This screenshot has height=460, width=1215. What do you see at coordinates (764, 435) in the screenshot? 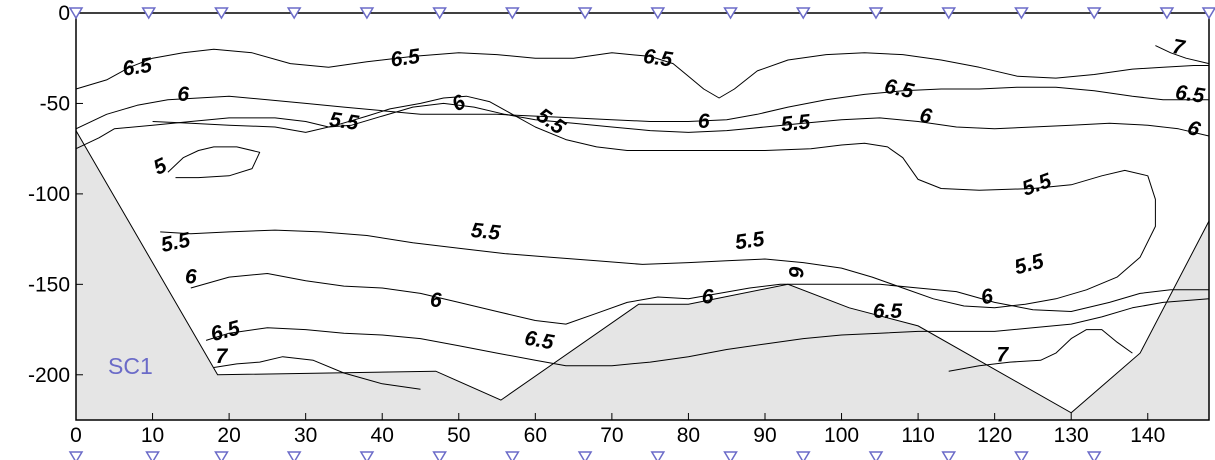
I see `x-tick-label: 90` at bounding box center [764, 435].